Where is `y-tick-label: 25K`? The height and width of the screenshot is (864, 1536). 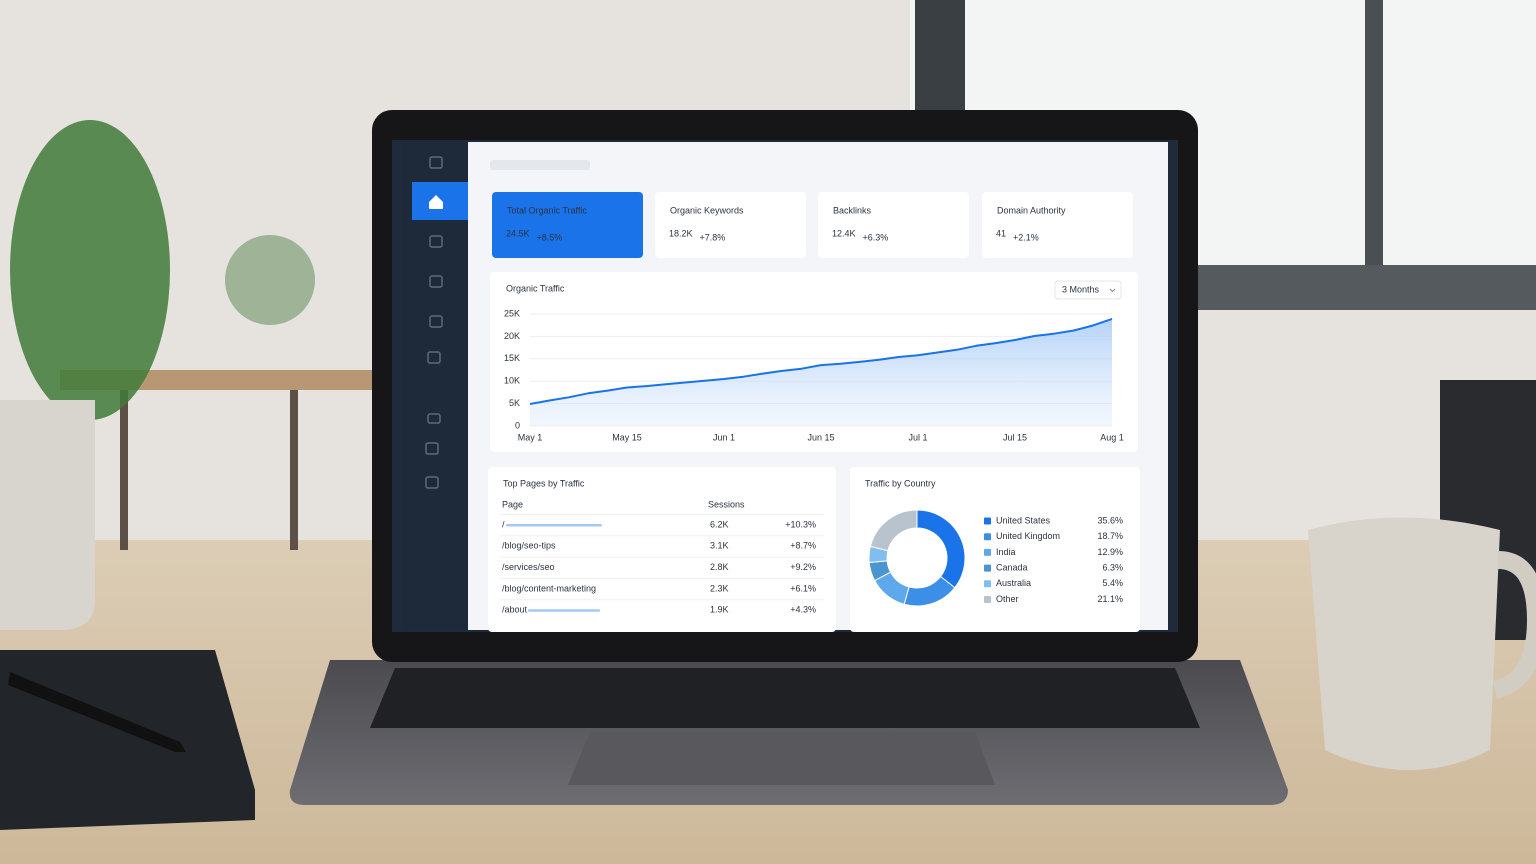 y-tick-label: 25K is located at coordinates (512, 313).